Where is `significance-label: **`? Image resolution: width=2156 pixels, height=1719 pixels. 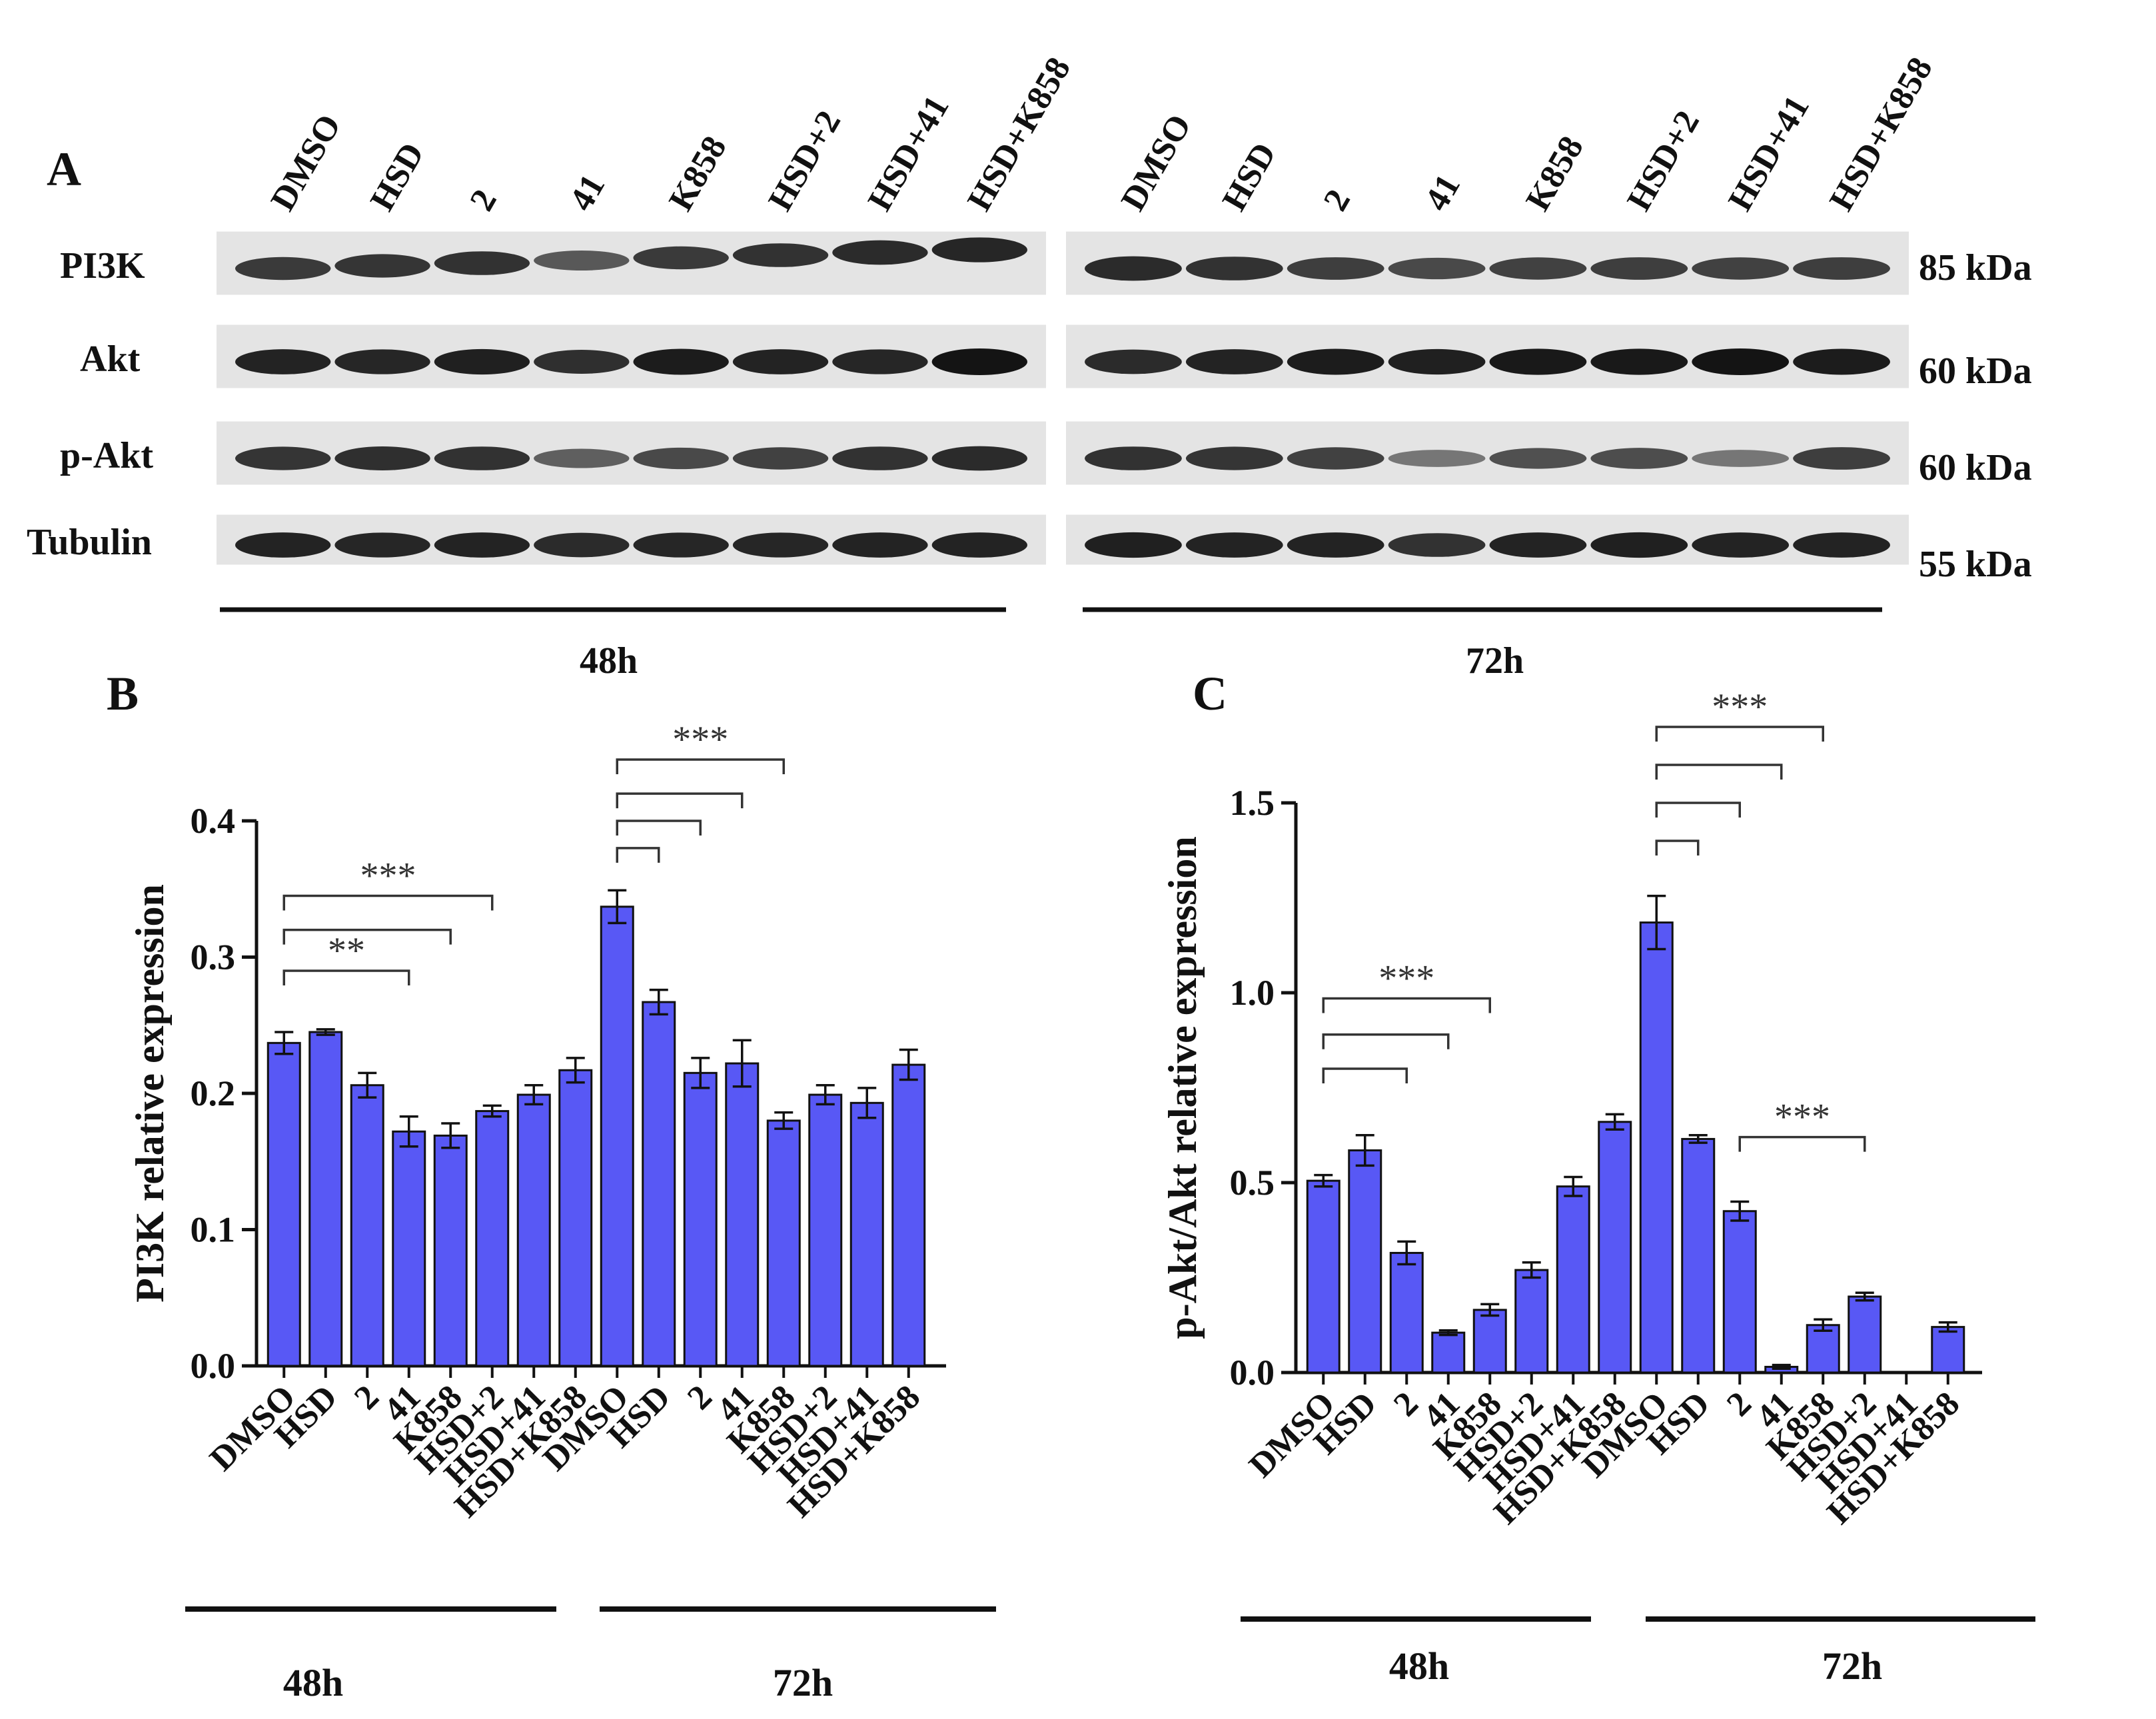
significance-label: ** is located at coordinates (346, 951).